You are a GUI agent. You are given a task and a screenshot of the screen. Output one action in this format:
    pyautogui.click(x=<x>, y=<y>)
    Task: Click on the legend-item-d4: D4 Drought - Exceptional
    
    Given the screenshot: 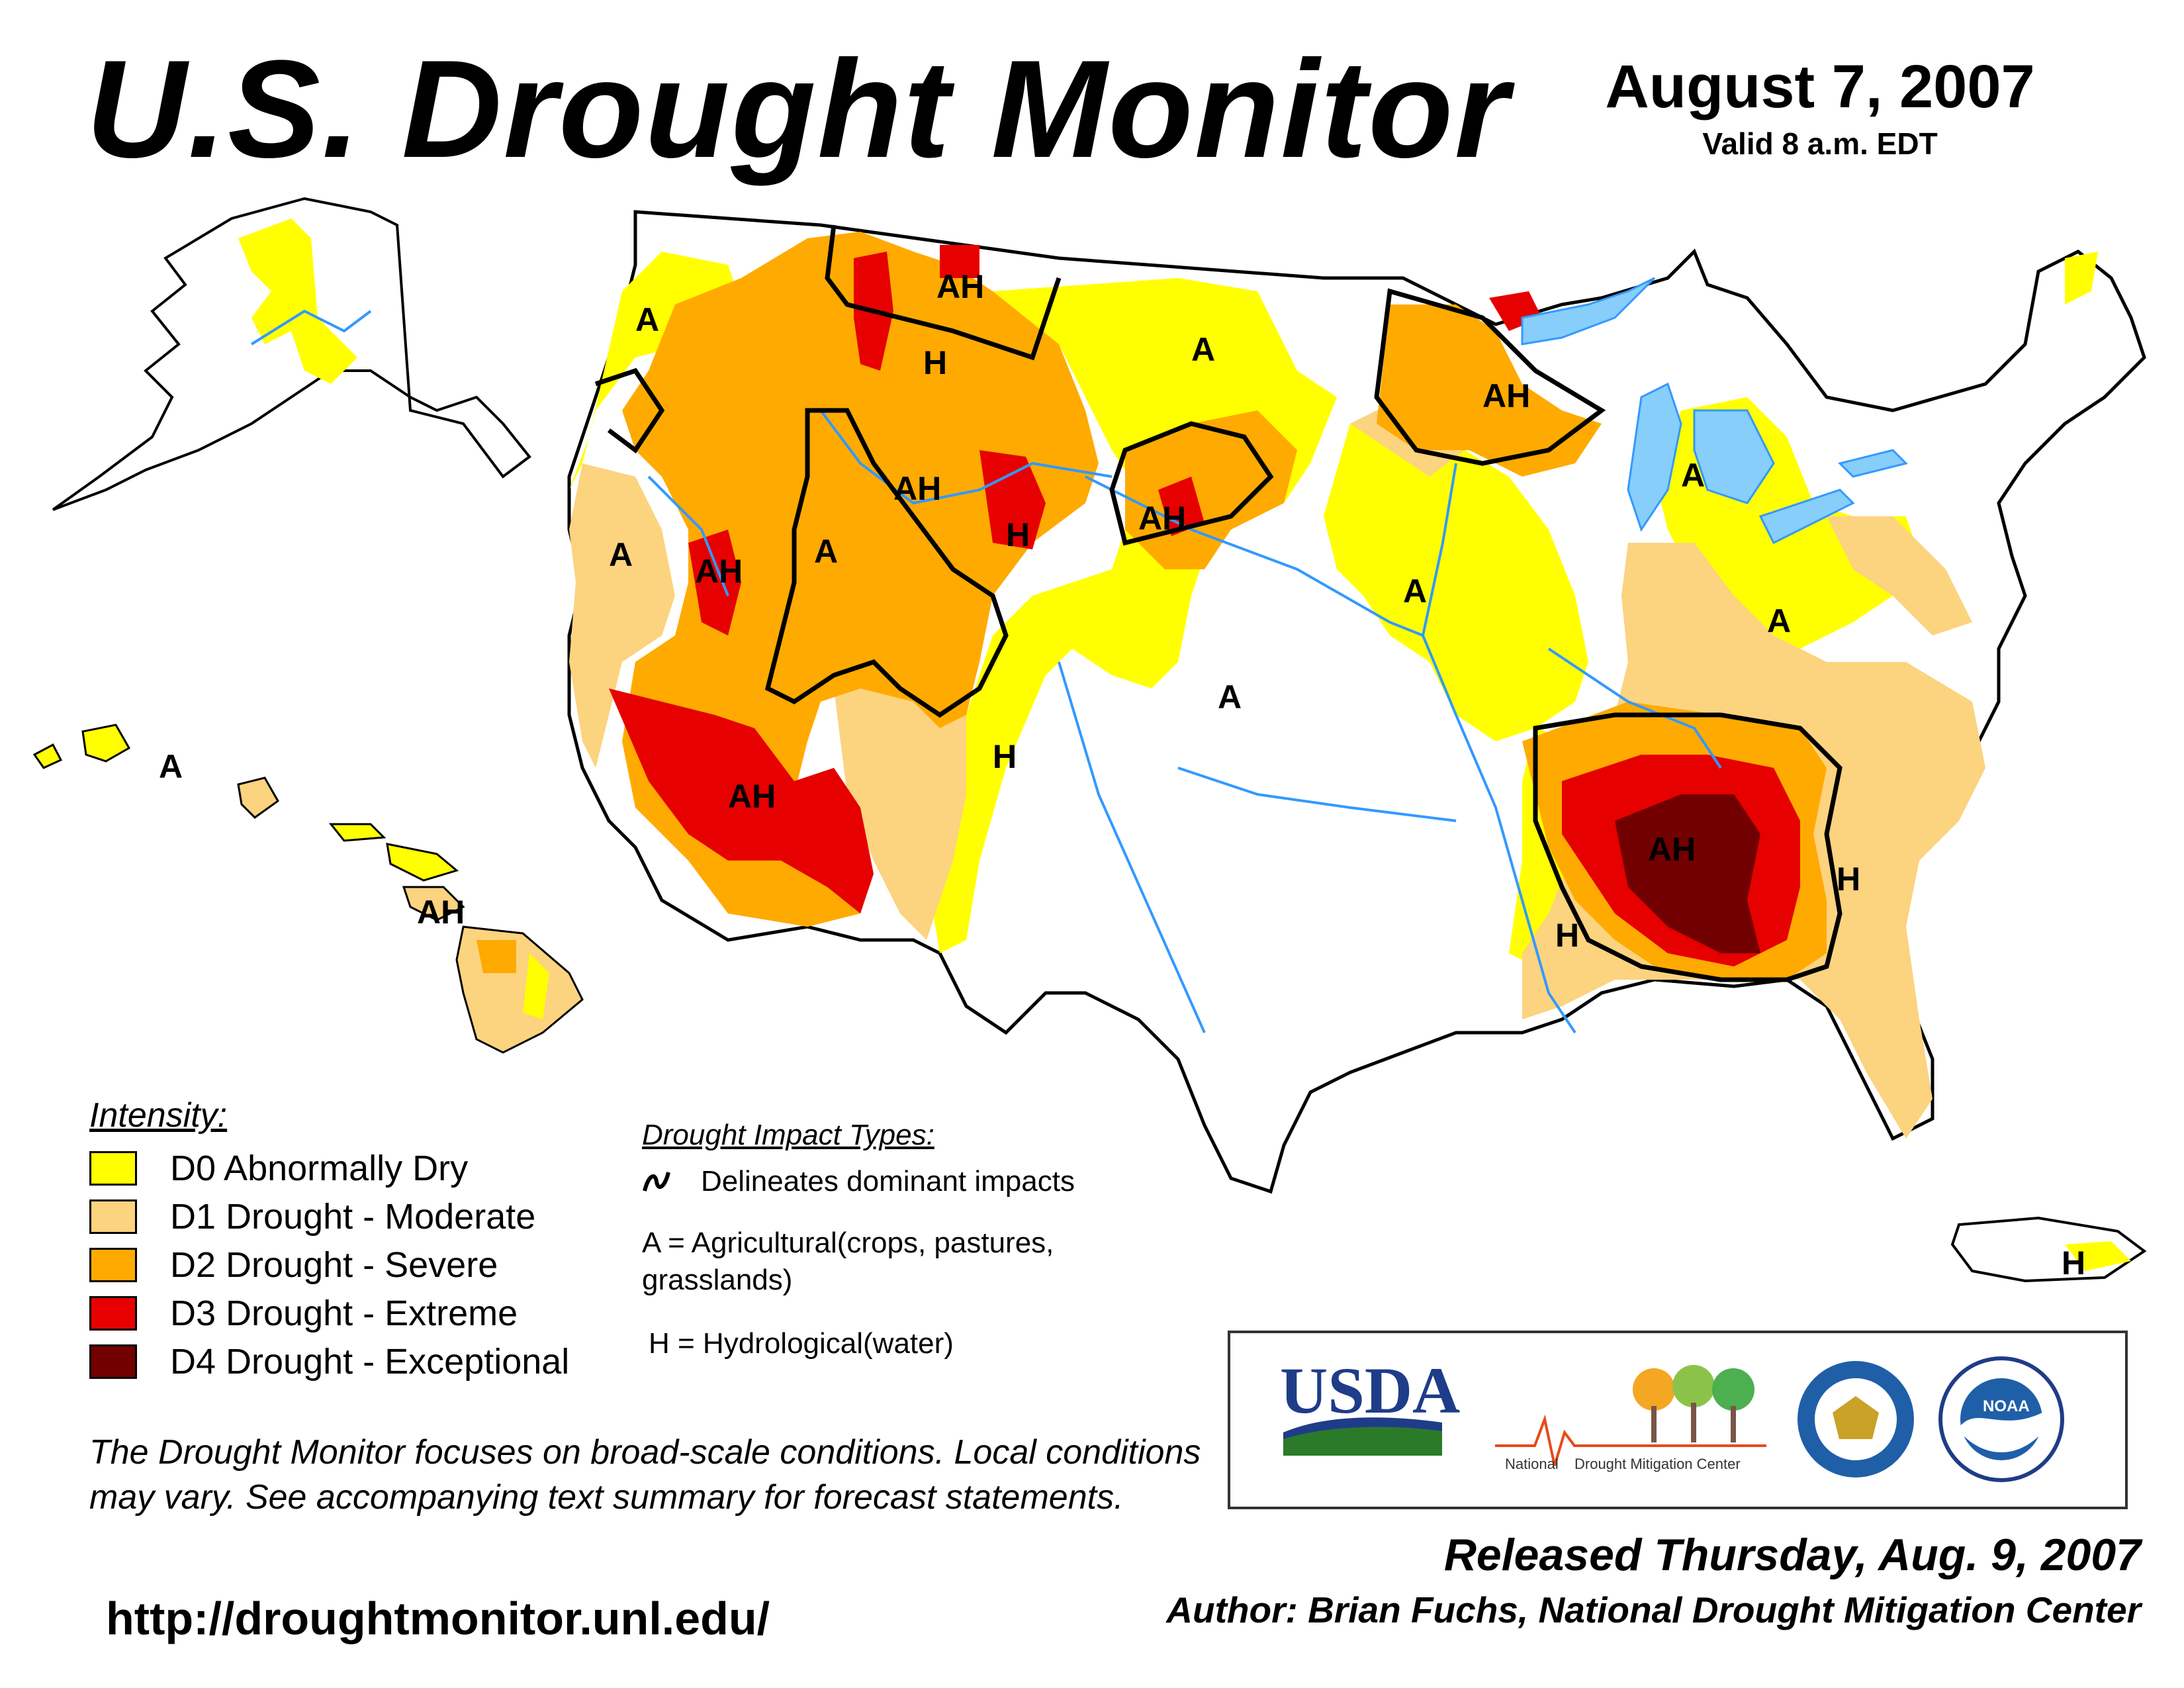 What is the action you would take?
    pyautogui.click(x=329, y=1361)
    